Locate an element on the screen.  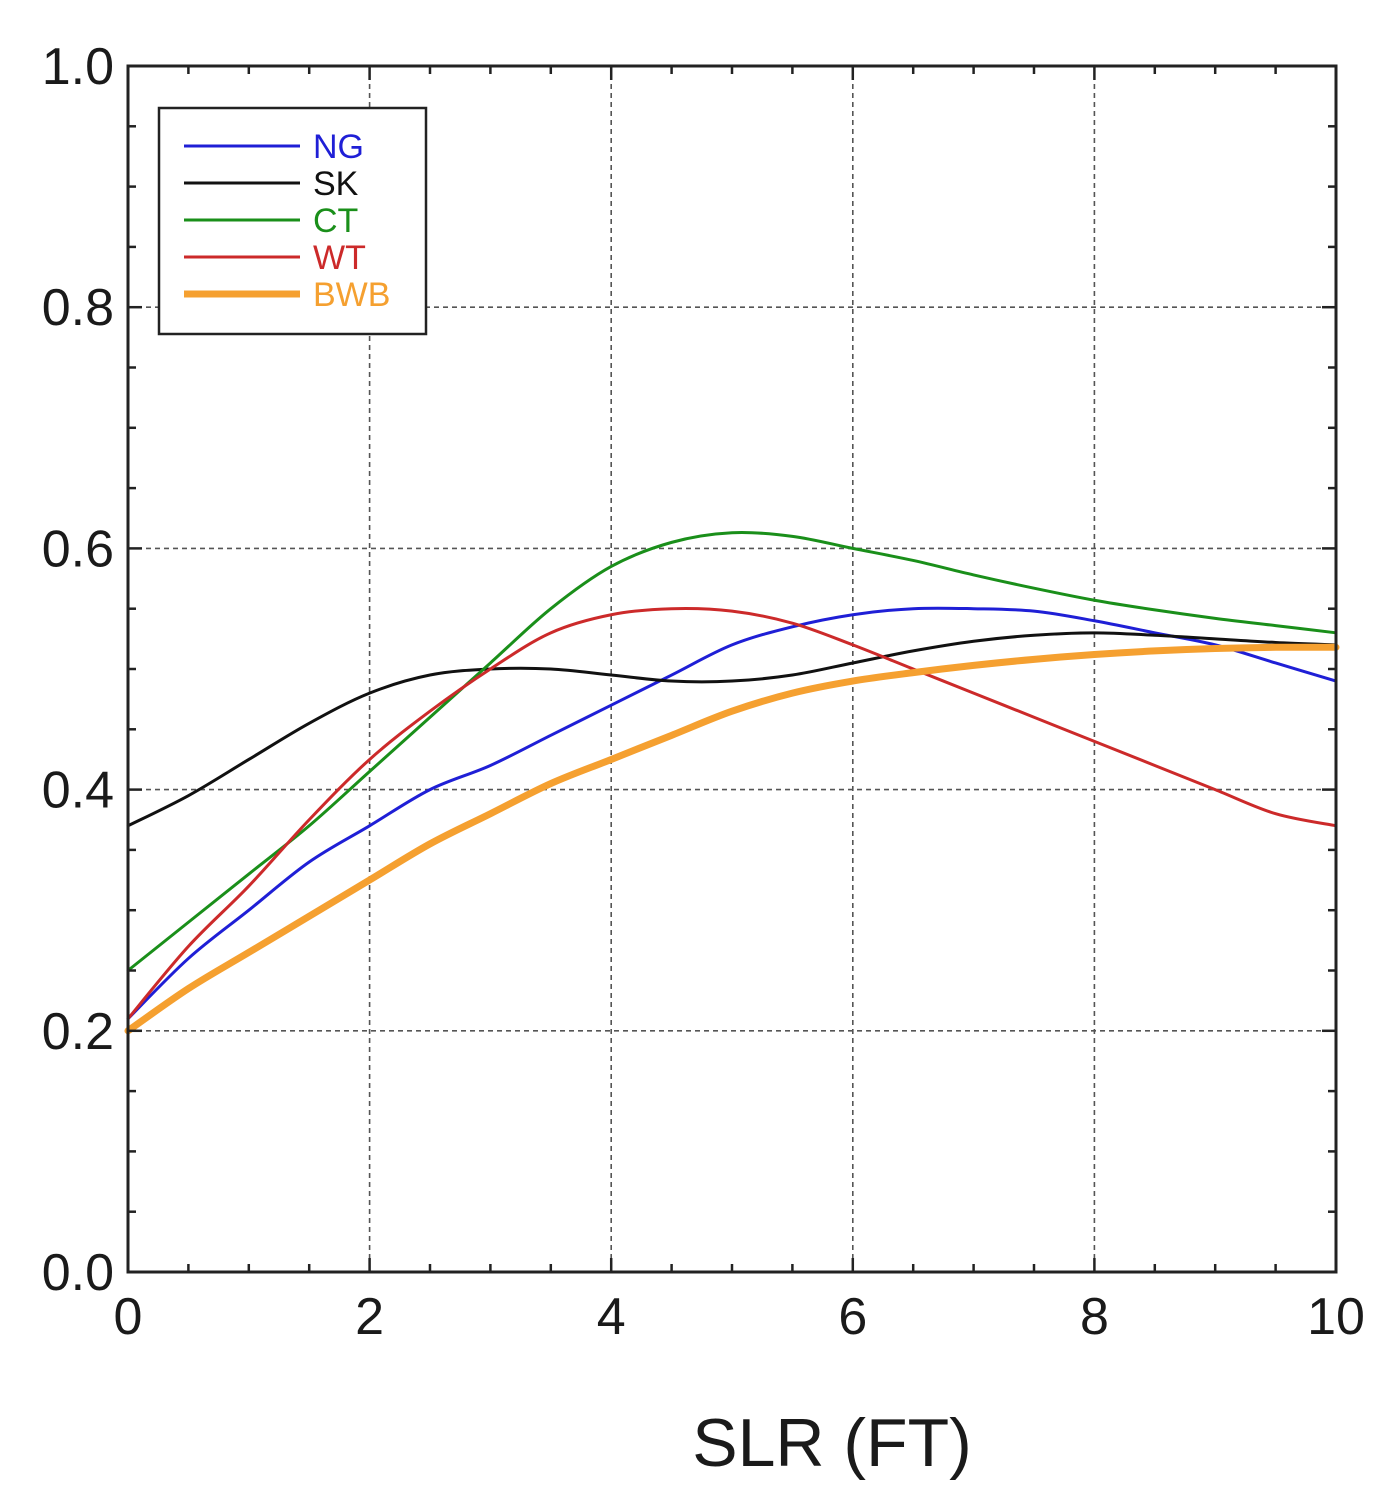
legend-label-ng: NG is located at coordinates (338, 147).